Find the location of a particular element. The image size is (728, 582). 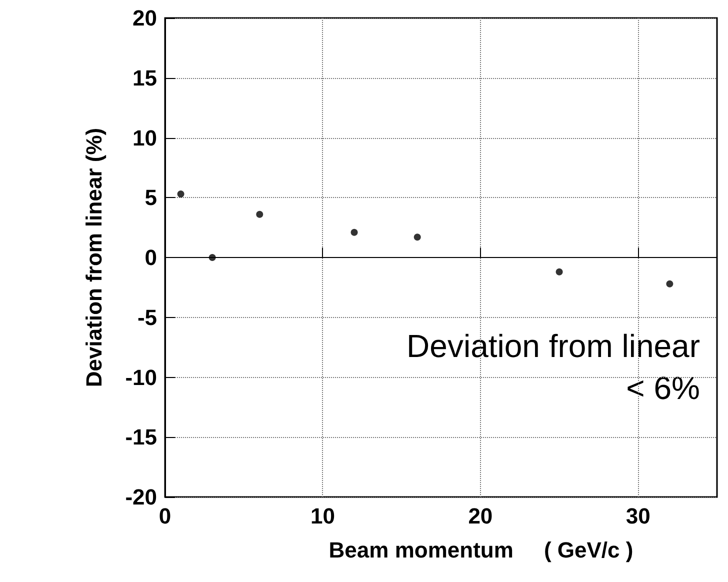

y-tick-label: 15 is located at coordinates (144, 77).